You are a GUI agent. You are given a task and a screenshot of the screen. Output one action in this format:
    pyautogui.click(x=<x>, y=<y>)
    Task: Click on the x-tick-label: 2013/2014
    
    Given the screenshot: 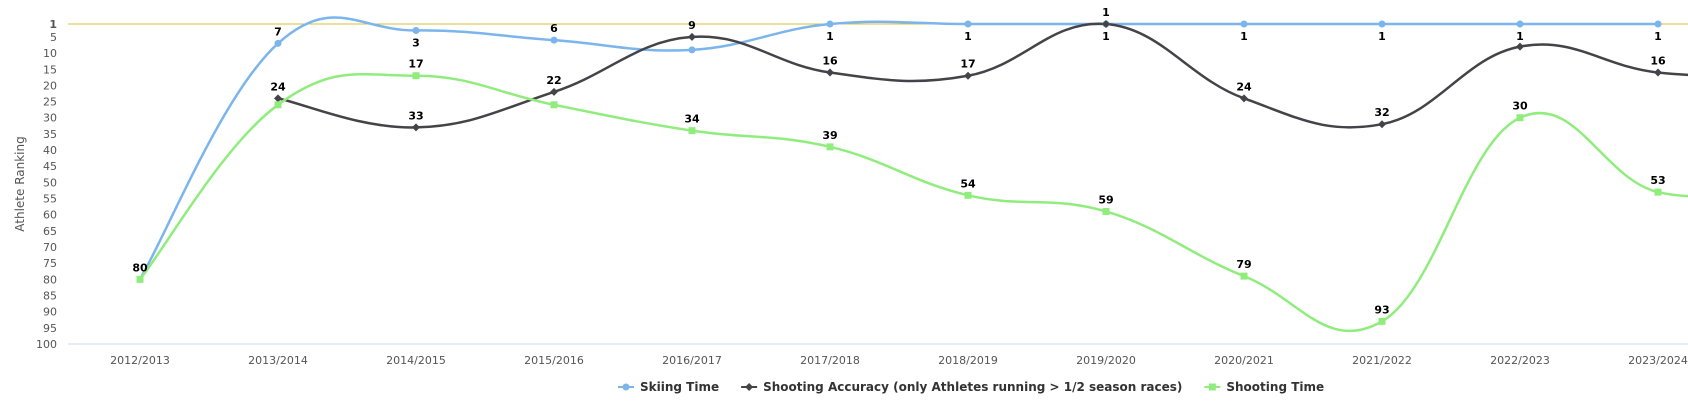 What is the action you would take?
    pyautogui.click(x=278, y=360)
    